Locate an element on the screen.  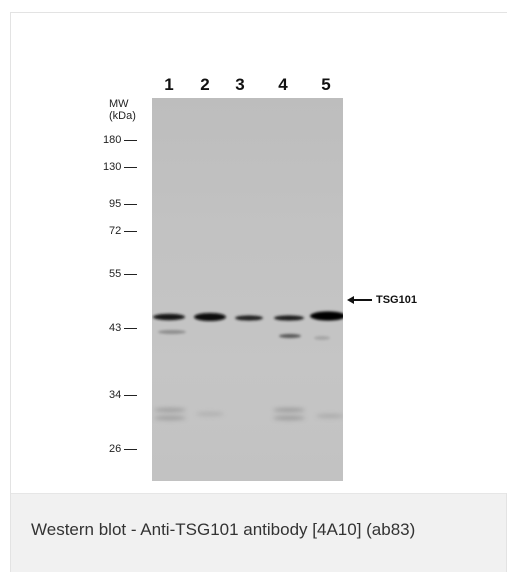
mw-marker-55: 55 is located at coordinates (123, 274).